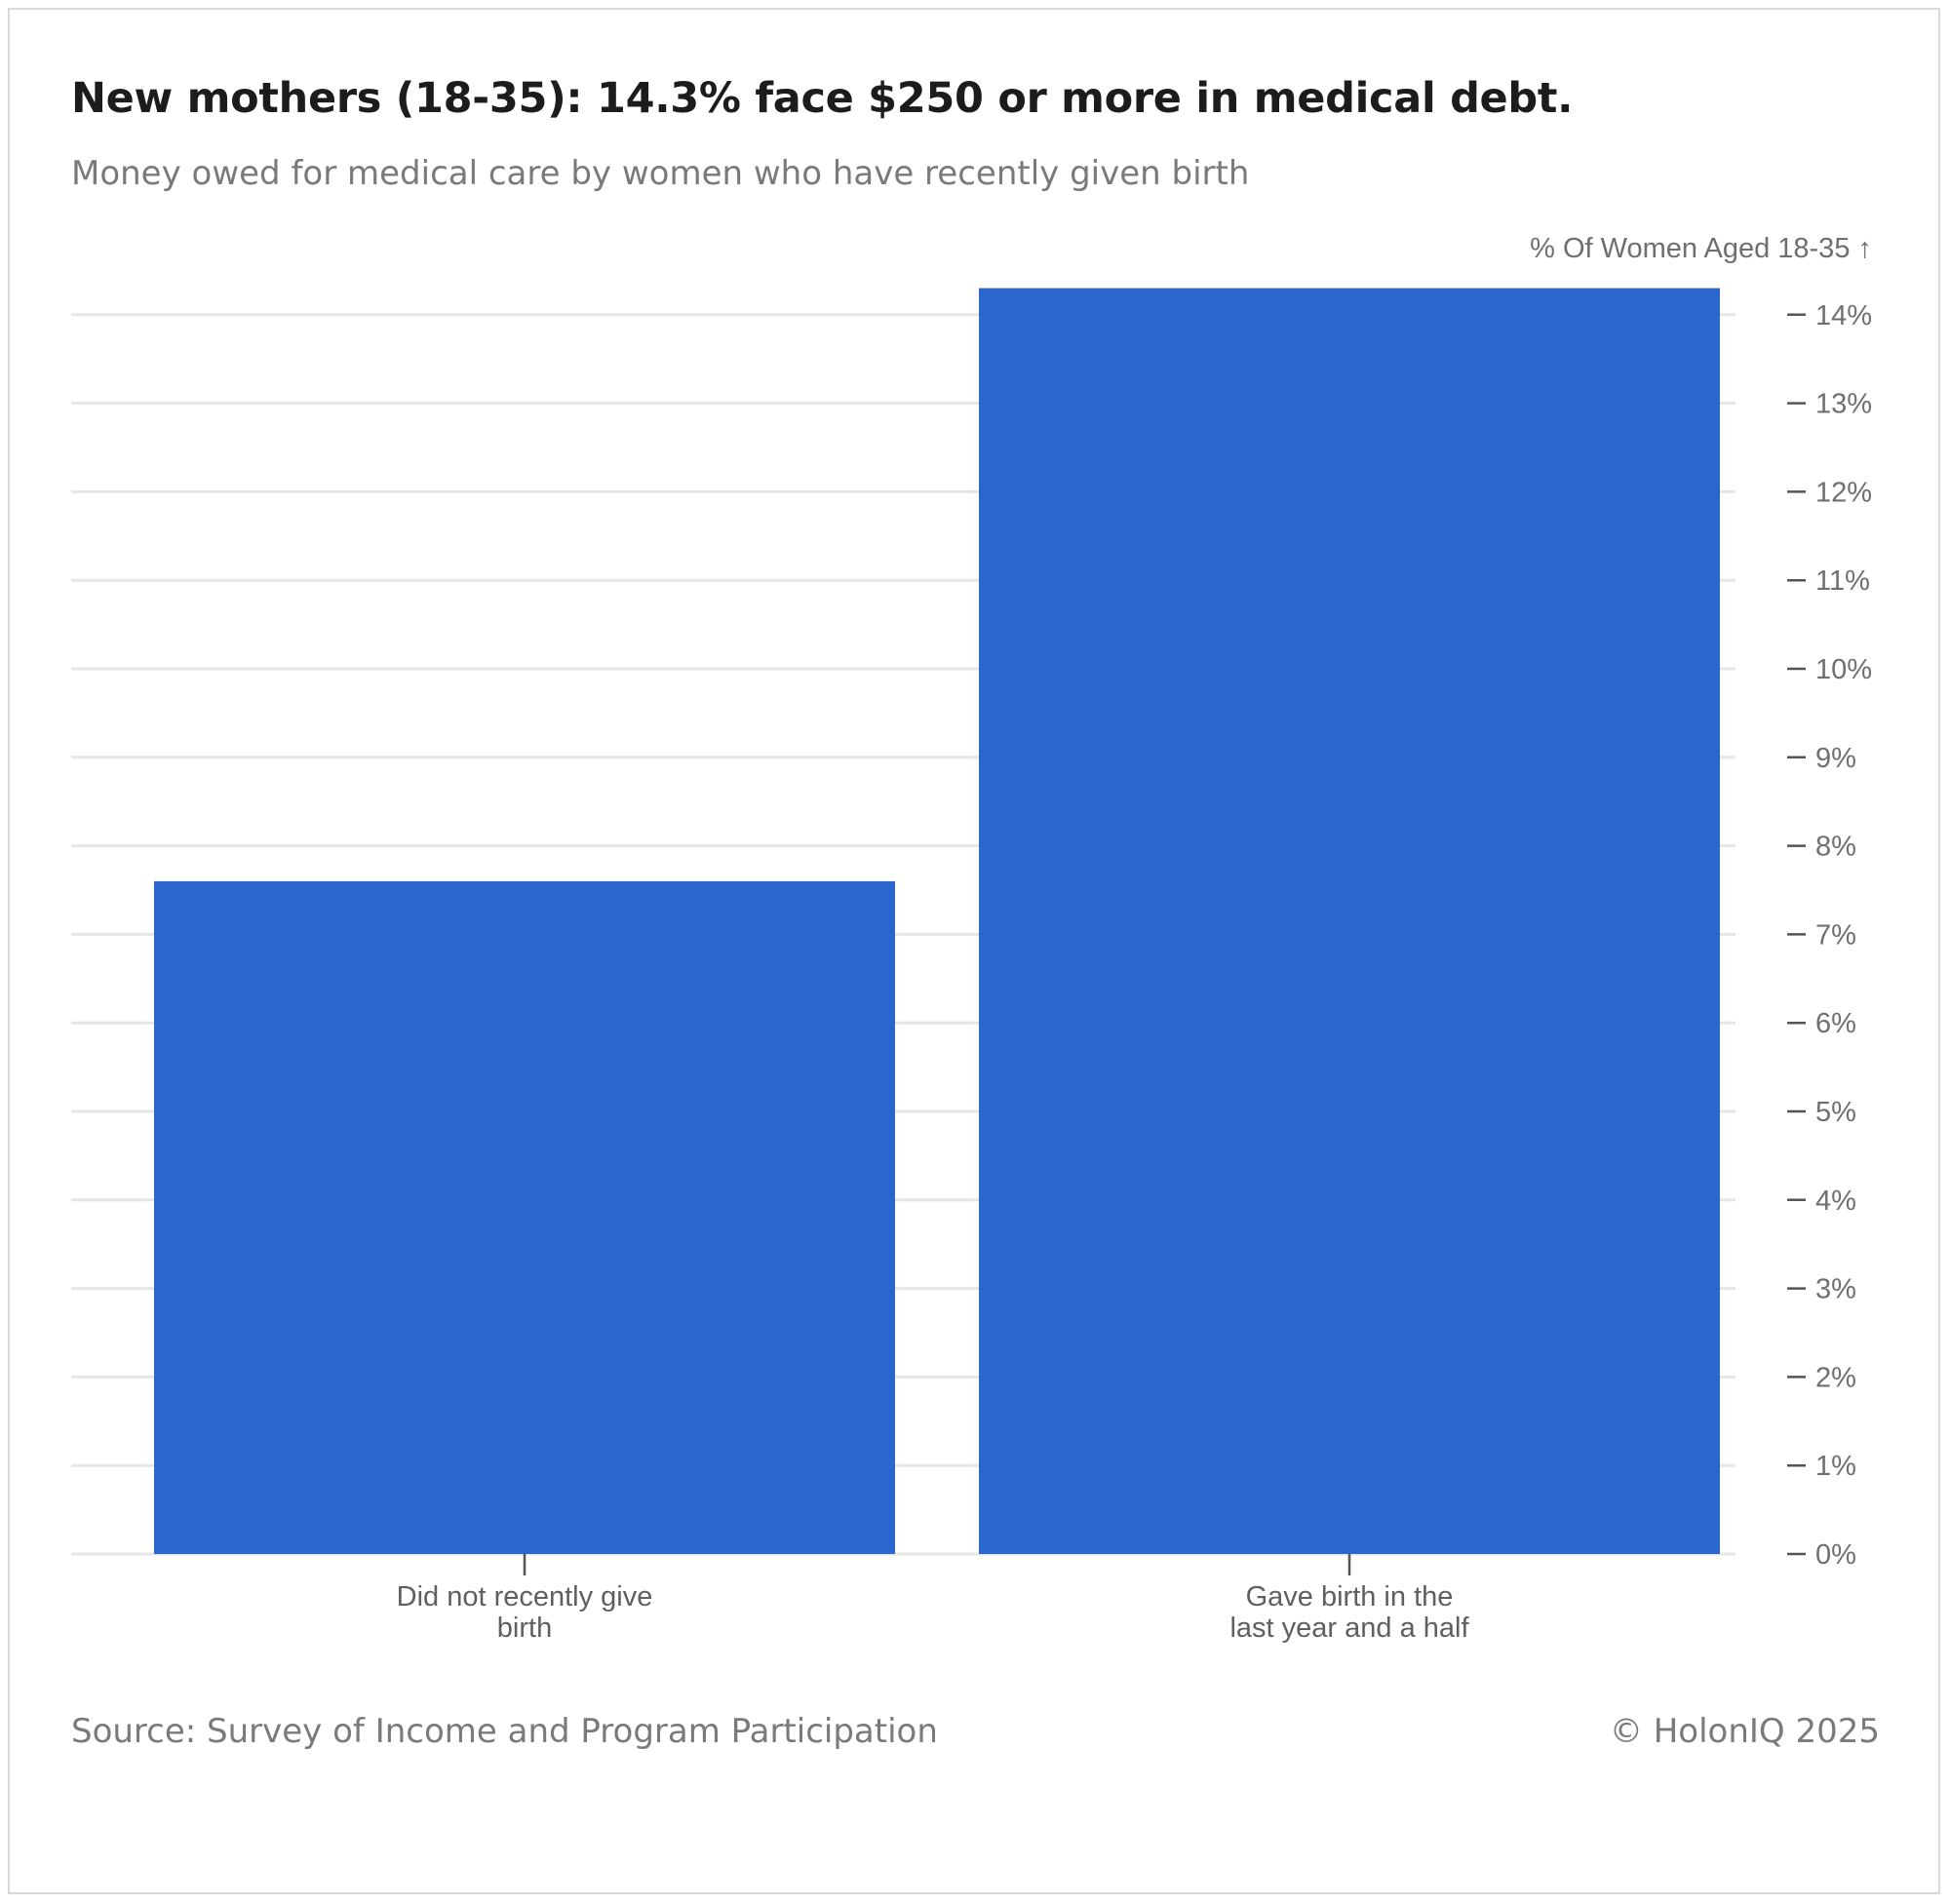  I want to click on y-tick-label-10: 10%, so click(1843, 669).